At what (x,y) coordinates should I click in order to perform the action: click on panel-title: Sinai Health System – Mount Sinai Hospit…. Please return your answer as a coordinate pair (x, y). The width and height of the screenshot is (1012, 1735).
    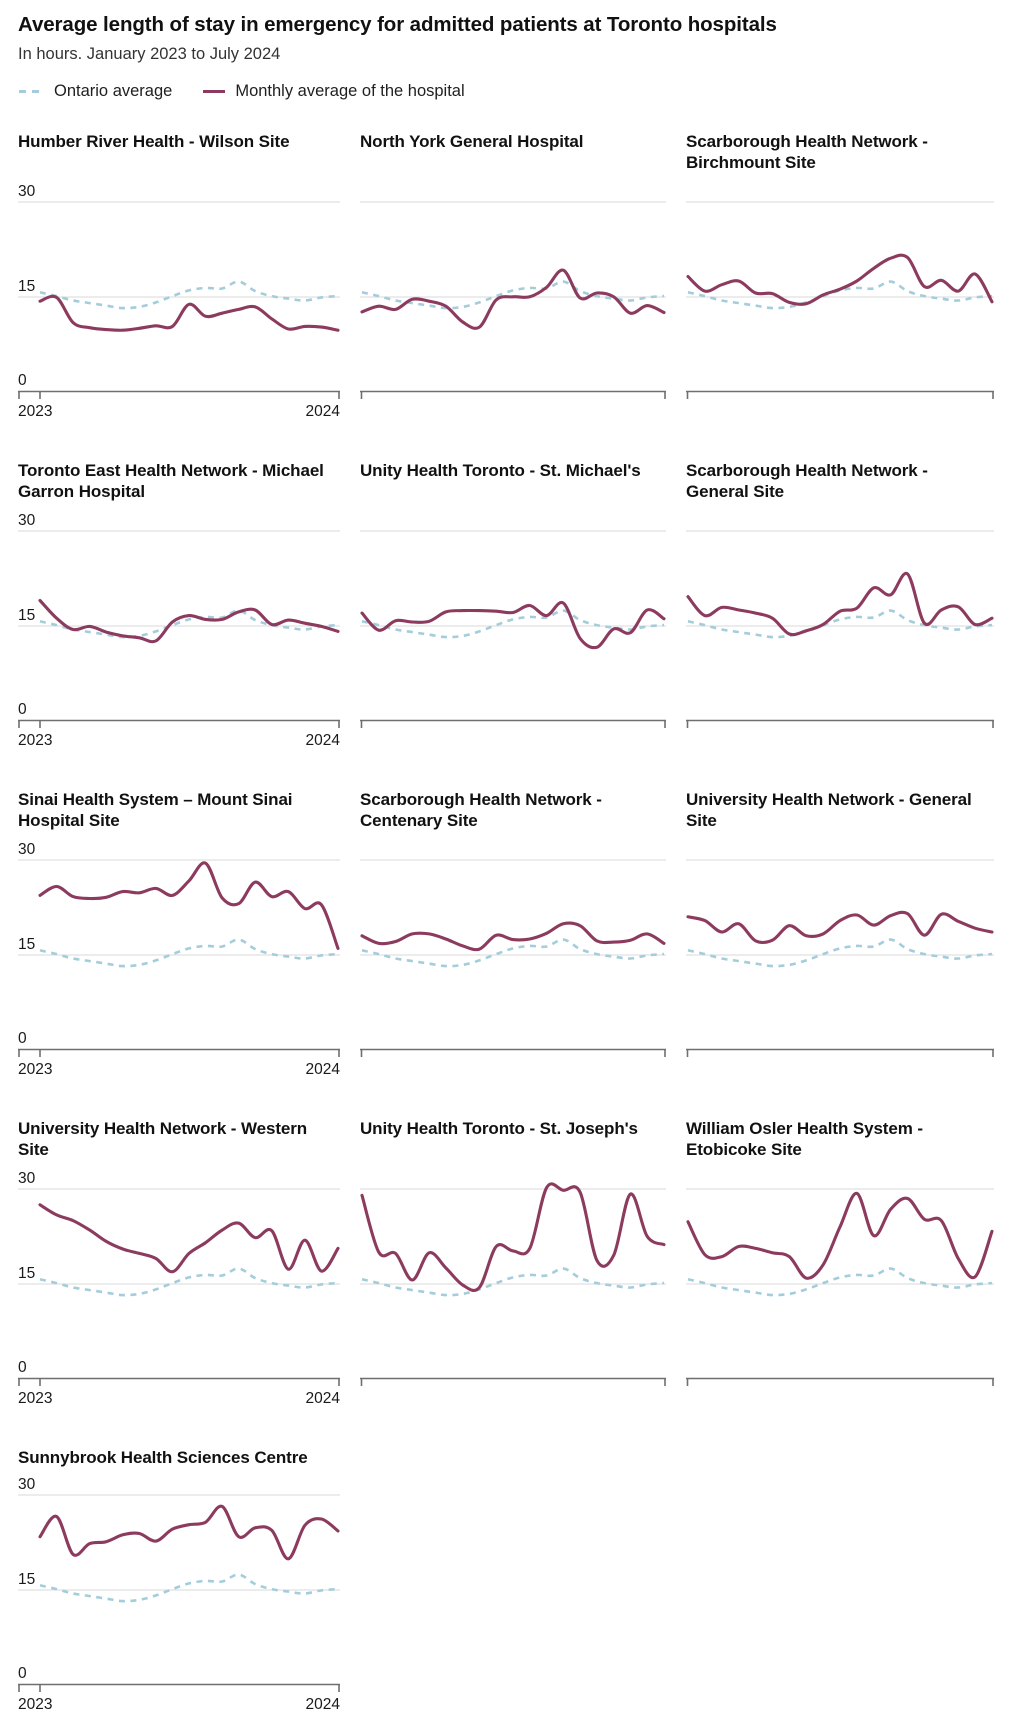
    Looking at the image, I should click on (155, 810).